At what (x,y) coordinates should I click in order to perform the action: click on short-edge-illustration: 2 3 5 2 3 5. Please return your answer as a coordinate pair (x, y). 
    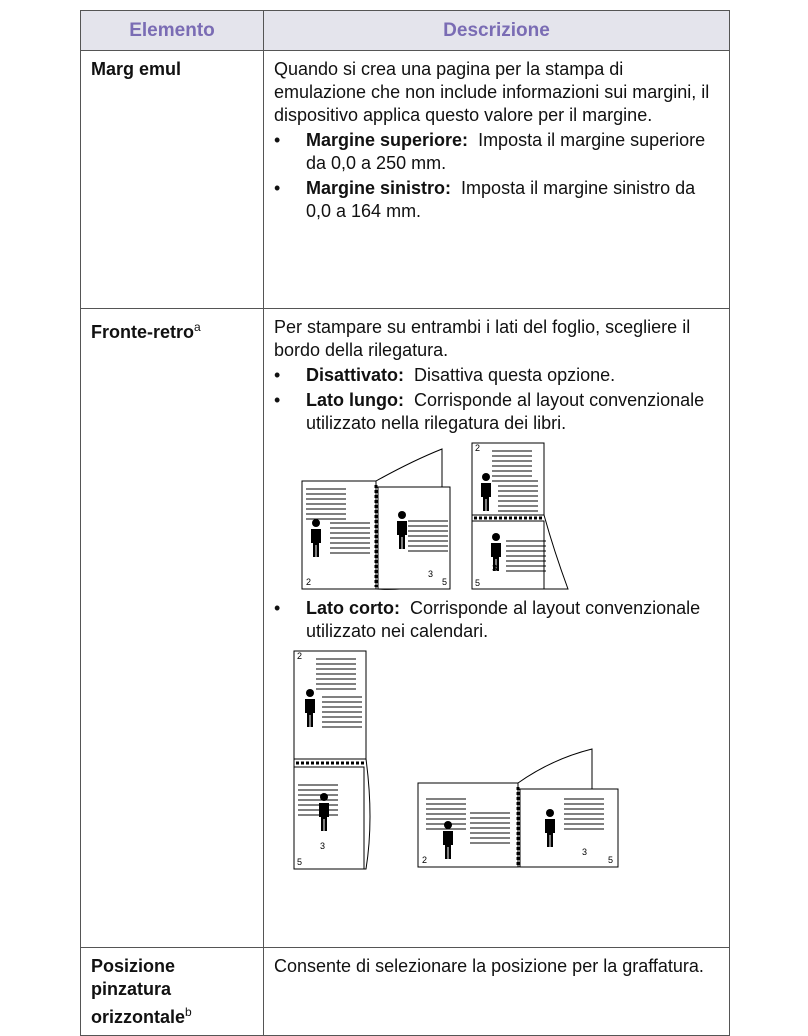
    Looking at the image, I should click on (456, 760).